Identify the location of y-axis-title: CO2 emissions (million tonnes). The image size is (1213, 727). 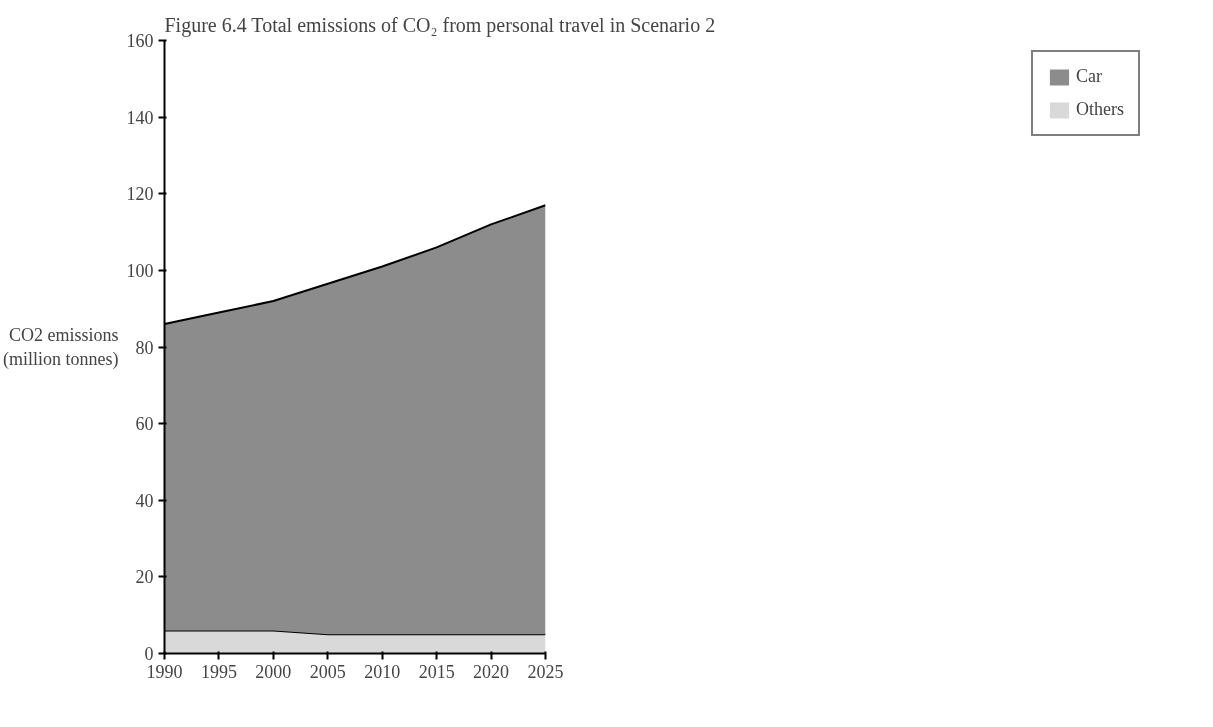
(61, 347).